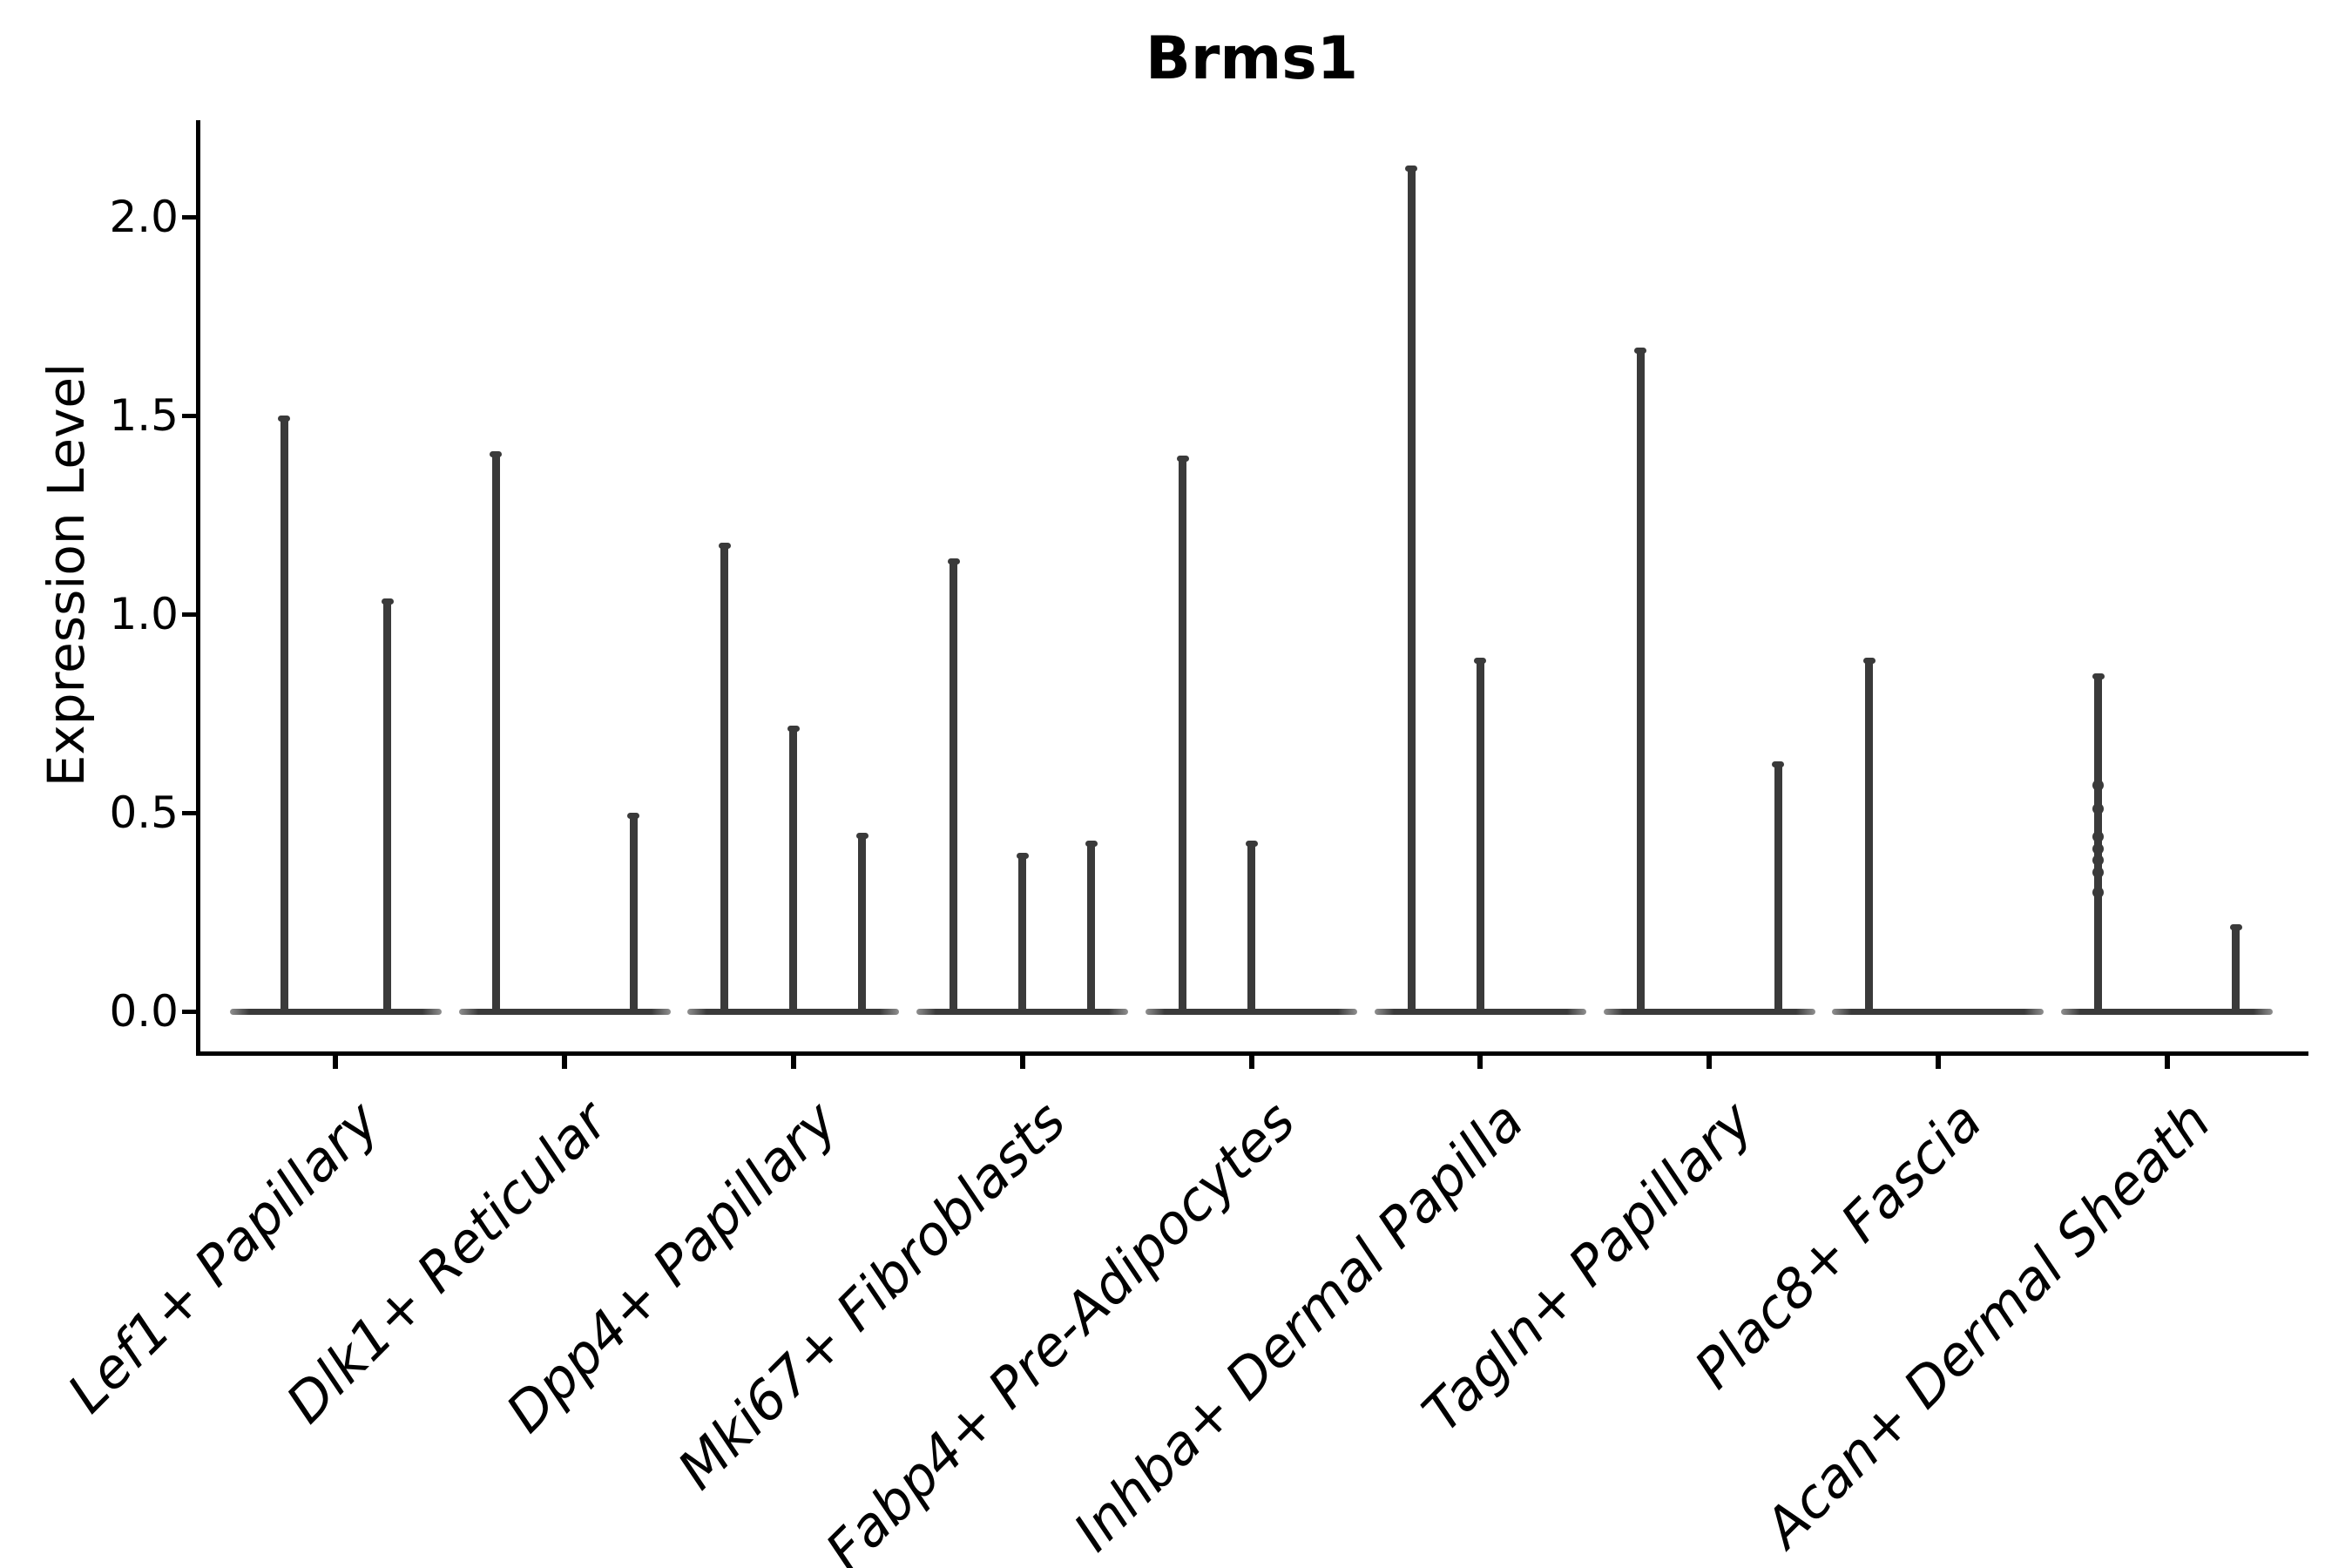  I want to click on y-tick-label: 0.5, so click(144, 812).